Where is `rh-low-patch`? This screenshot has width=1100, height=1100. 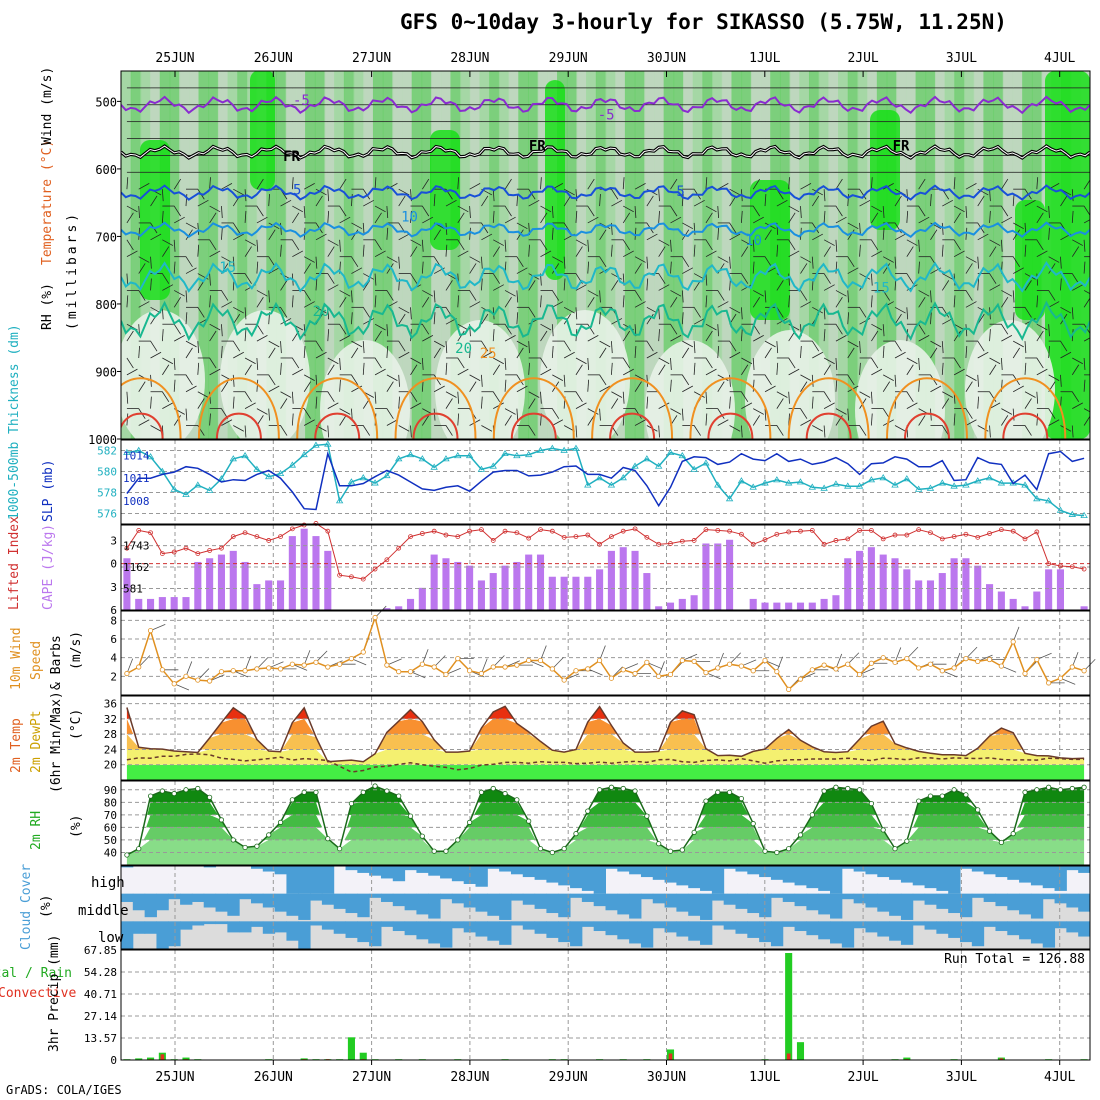
rh-low-patch is located at coordinates (690, 389).